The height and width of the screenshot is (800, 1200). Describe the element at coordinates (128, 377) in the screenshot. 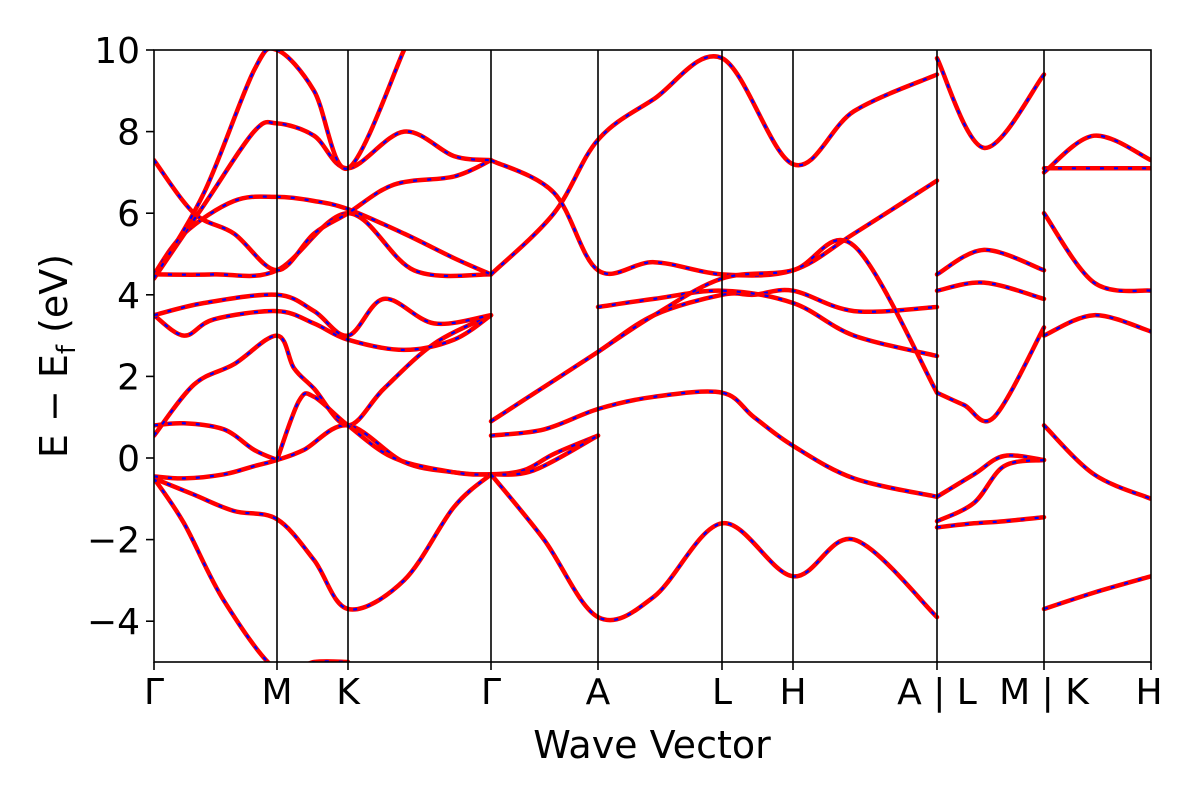

I see `y-tick-label-3: 2` at that location.